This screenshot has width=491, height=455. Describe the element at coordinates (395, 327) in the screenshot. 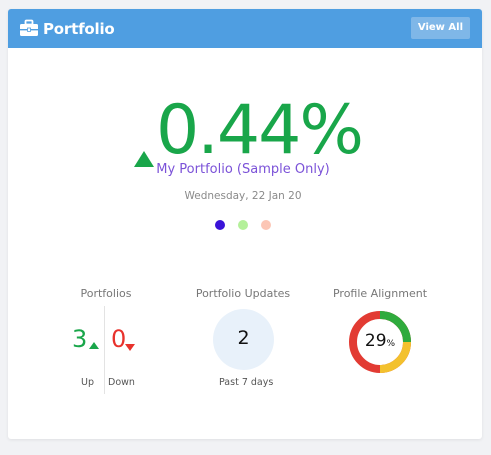

I see `donut-green-segment` at that location.